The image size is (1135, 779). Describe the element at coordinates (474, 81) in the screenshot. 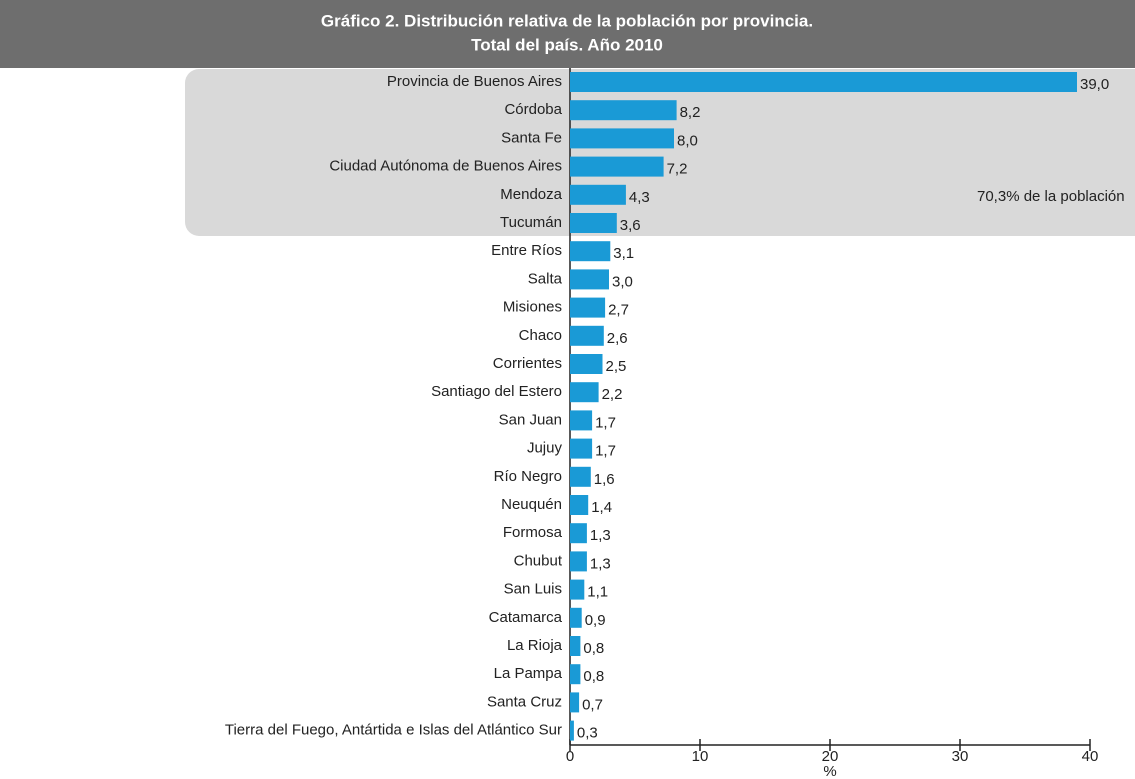

I see `y-tick-label: Provincia de Buenos Aires` at that location.